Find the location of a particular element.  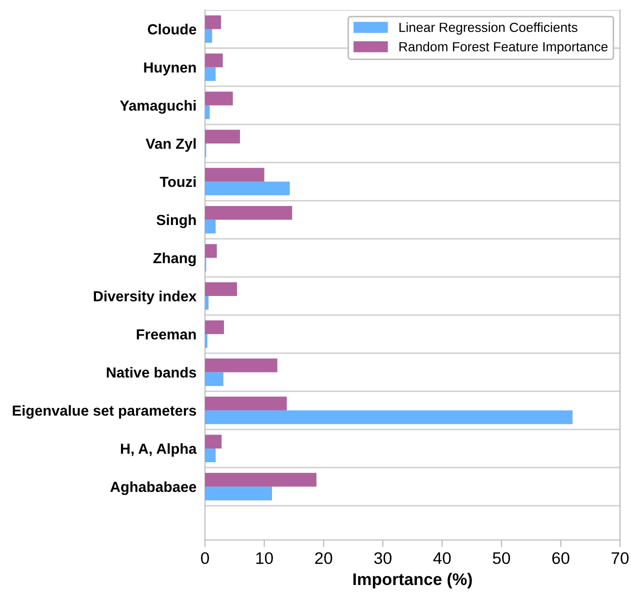

y-tick-label: Huynen is located at coordinates (170, 69).